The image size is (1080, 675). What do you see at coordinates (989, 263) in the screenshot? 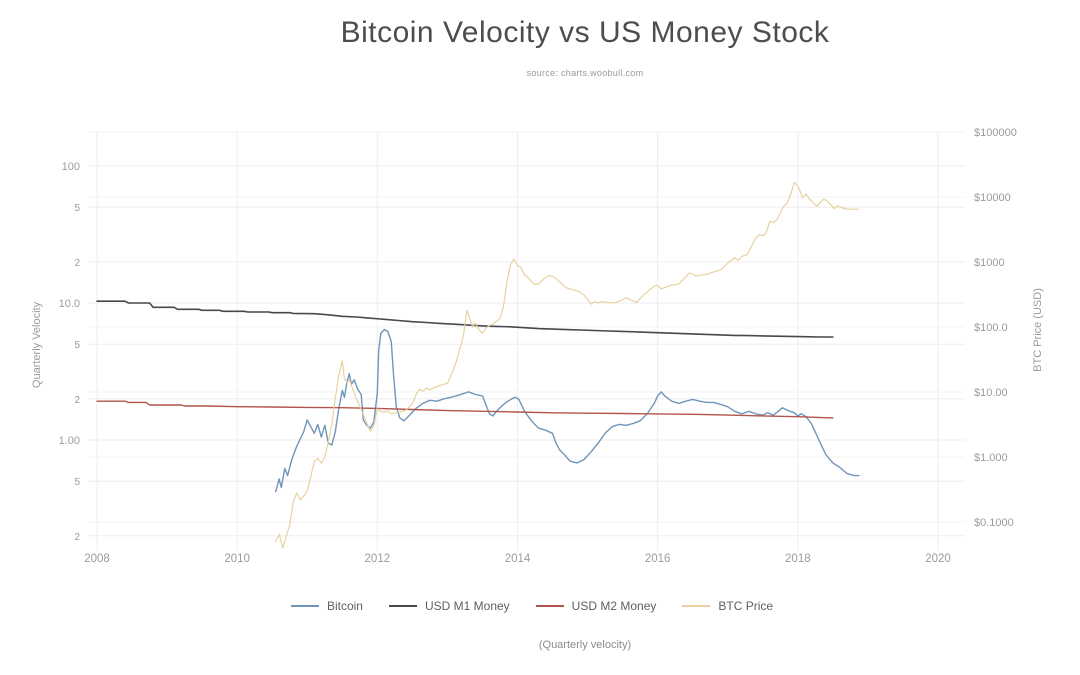
I see `y-right-tick-label: $1000` at bounding box center [989, 263].